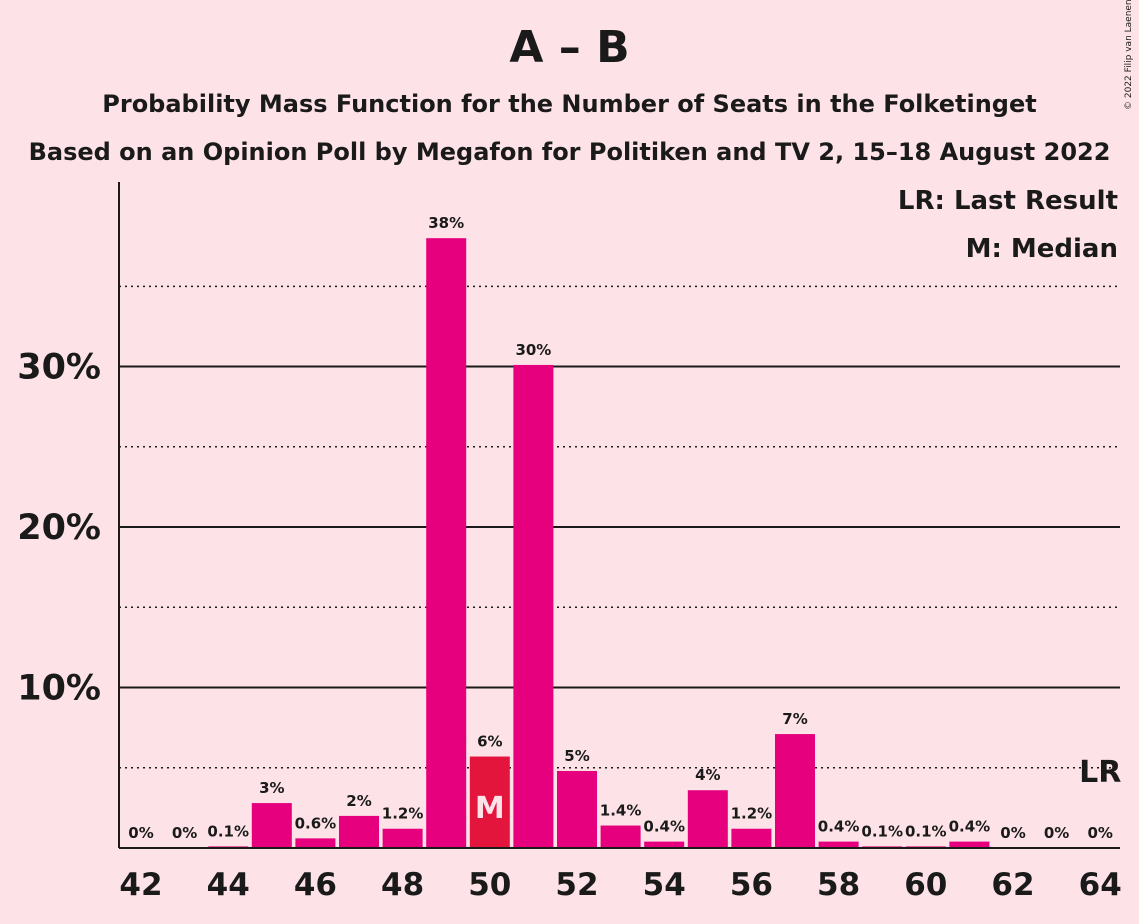 Image resolution: width=1139 pixels, height=924 pixels. What do you see at coordinates (402, 885) in the screenshot?
I see `x-tick-label: 48` at bounding box center [402, 885].